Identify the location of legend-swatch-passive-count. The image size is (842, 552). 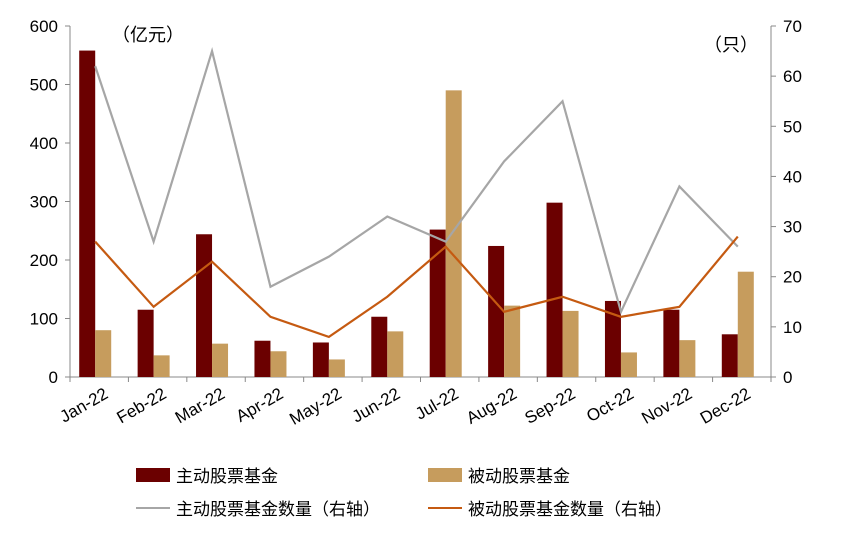
(445, 507).